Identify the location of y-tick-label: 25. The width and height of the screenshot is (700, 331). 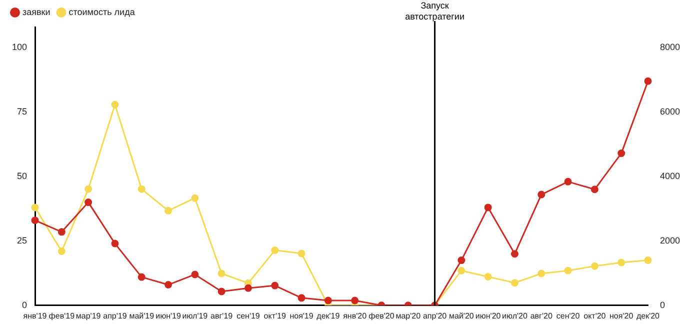
(22, 240).